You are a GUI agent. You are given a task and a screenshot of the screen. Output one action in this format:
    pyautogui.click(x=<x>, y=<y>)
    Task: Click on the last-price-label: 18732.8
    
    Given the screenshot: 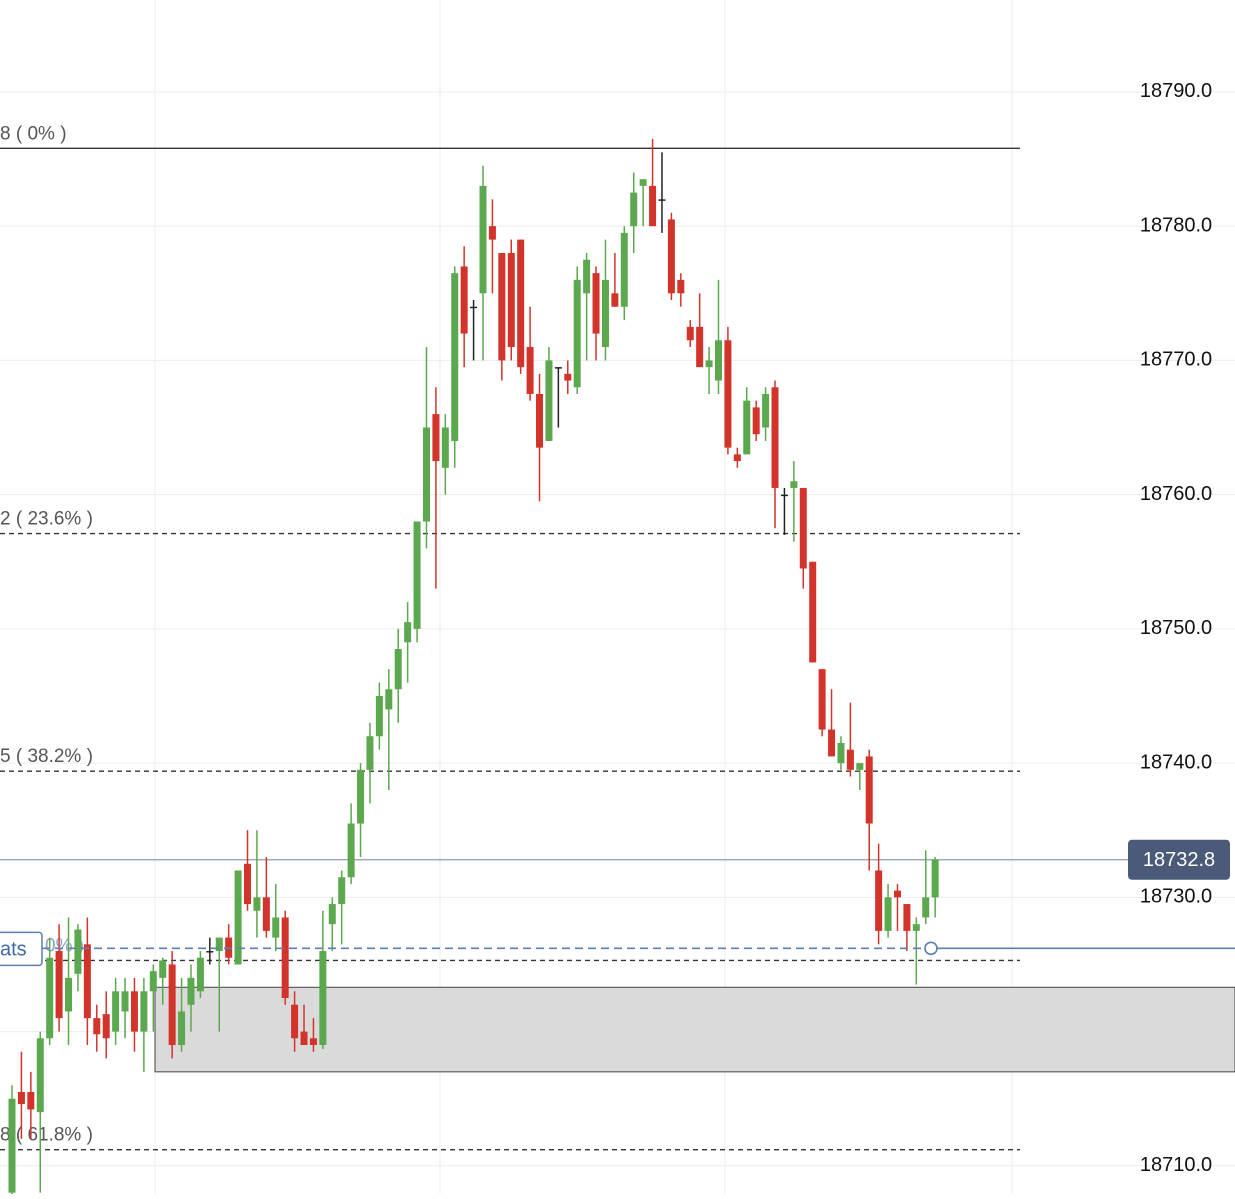 What is the action you would take?
    pyautogui.click(x=1179, y=860)
    